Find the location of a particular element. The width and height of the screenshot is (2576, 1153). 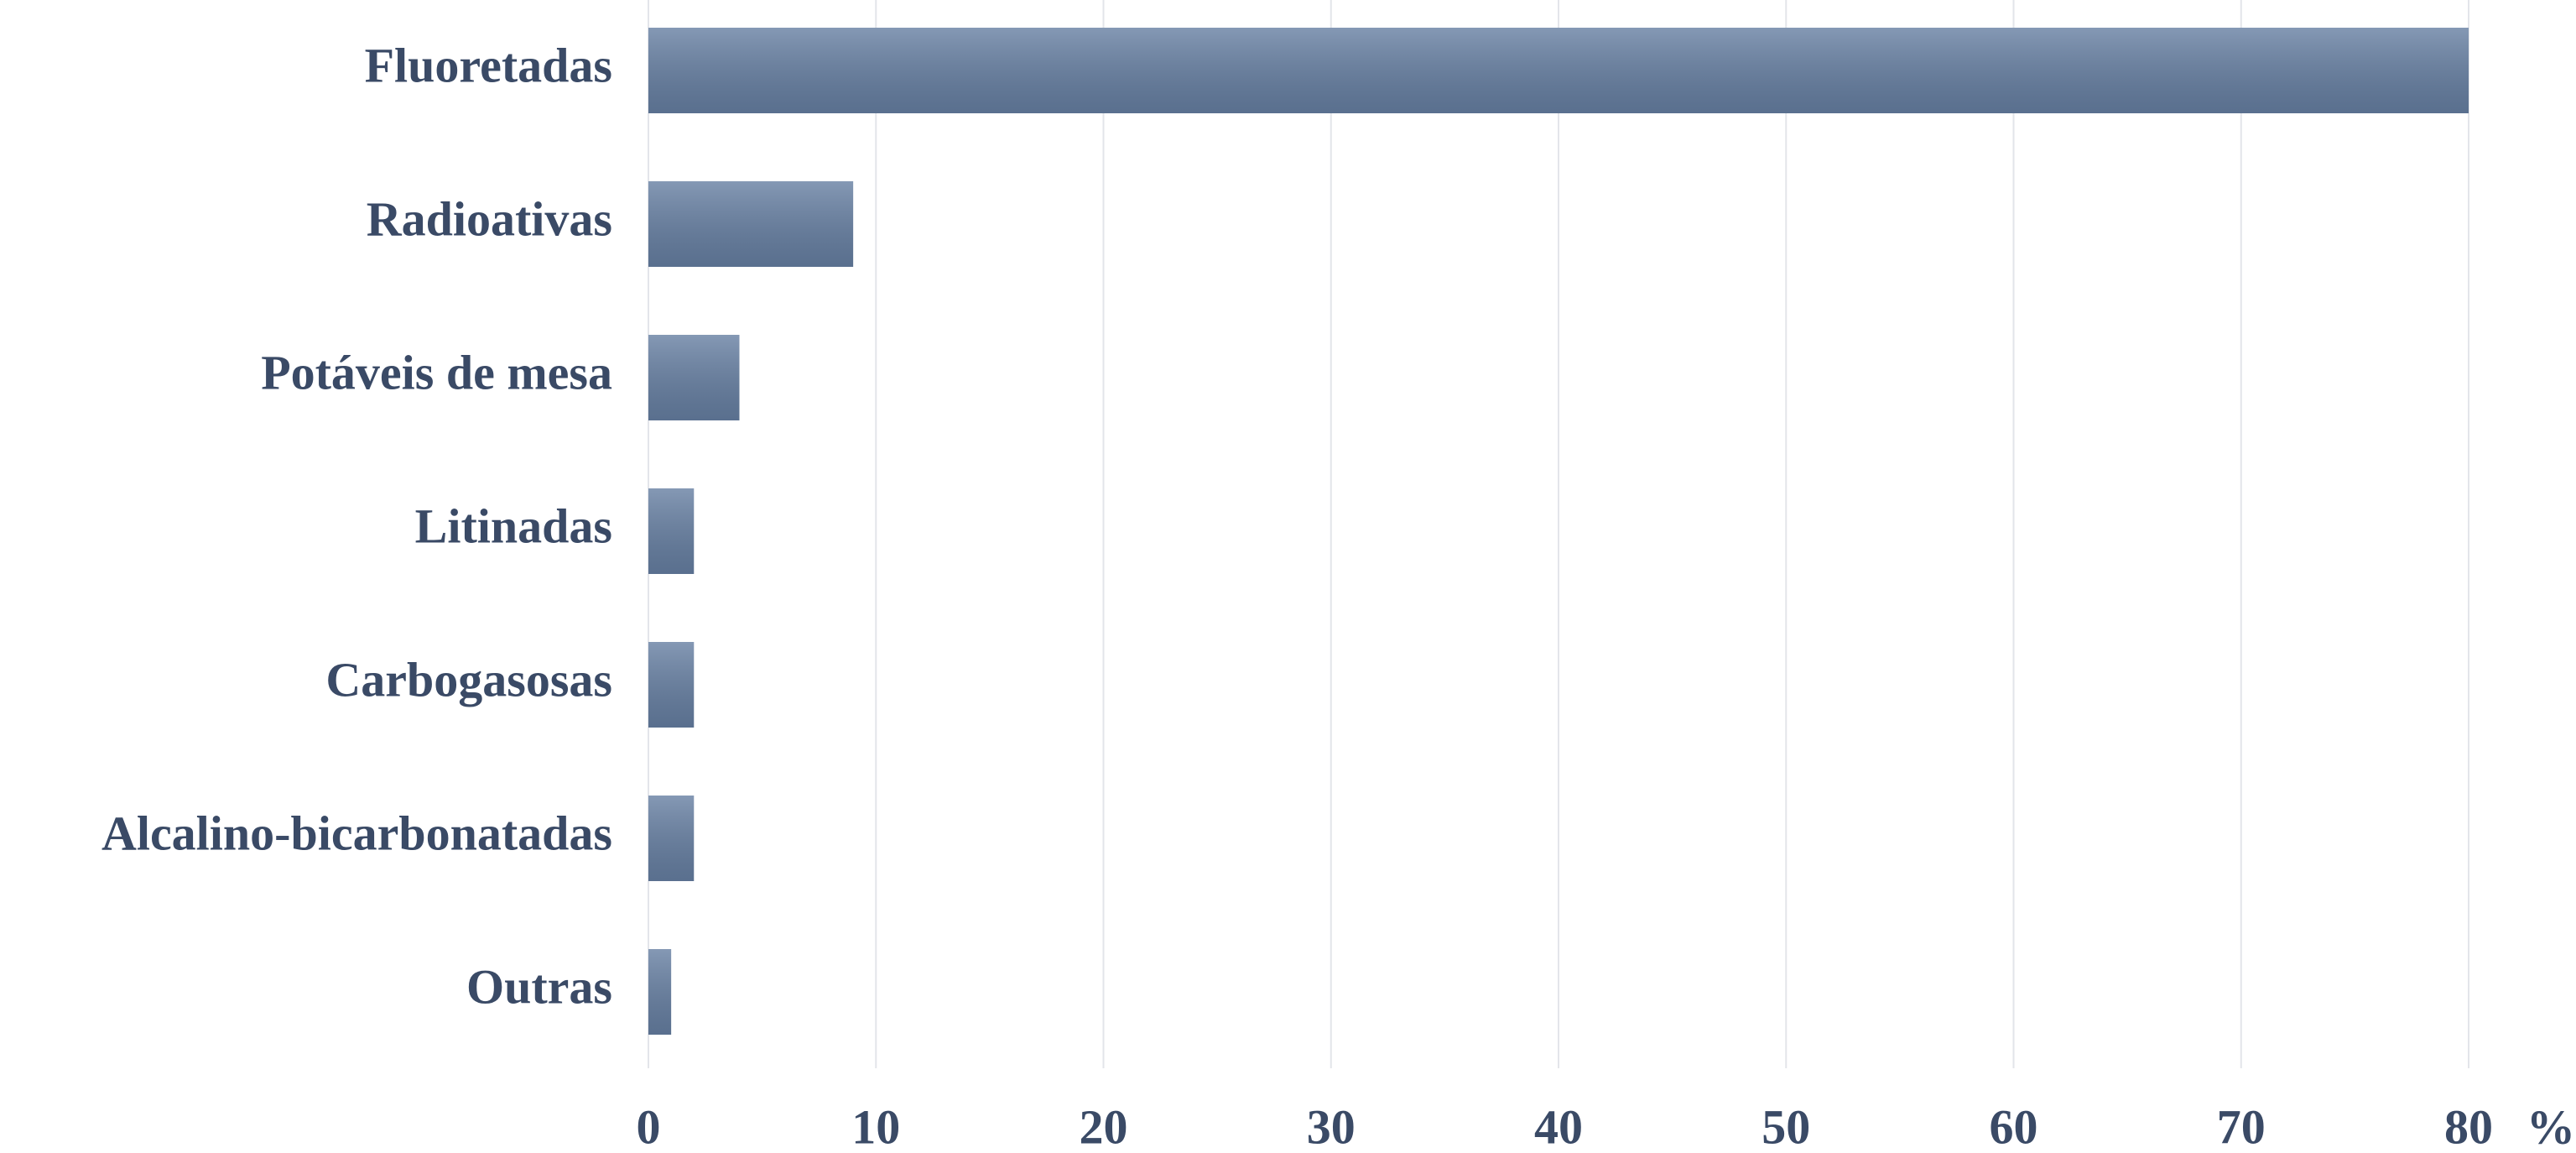

x-tick-label: 10 is located at coordinates (875, 1126).